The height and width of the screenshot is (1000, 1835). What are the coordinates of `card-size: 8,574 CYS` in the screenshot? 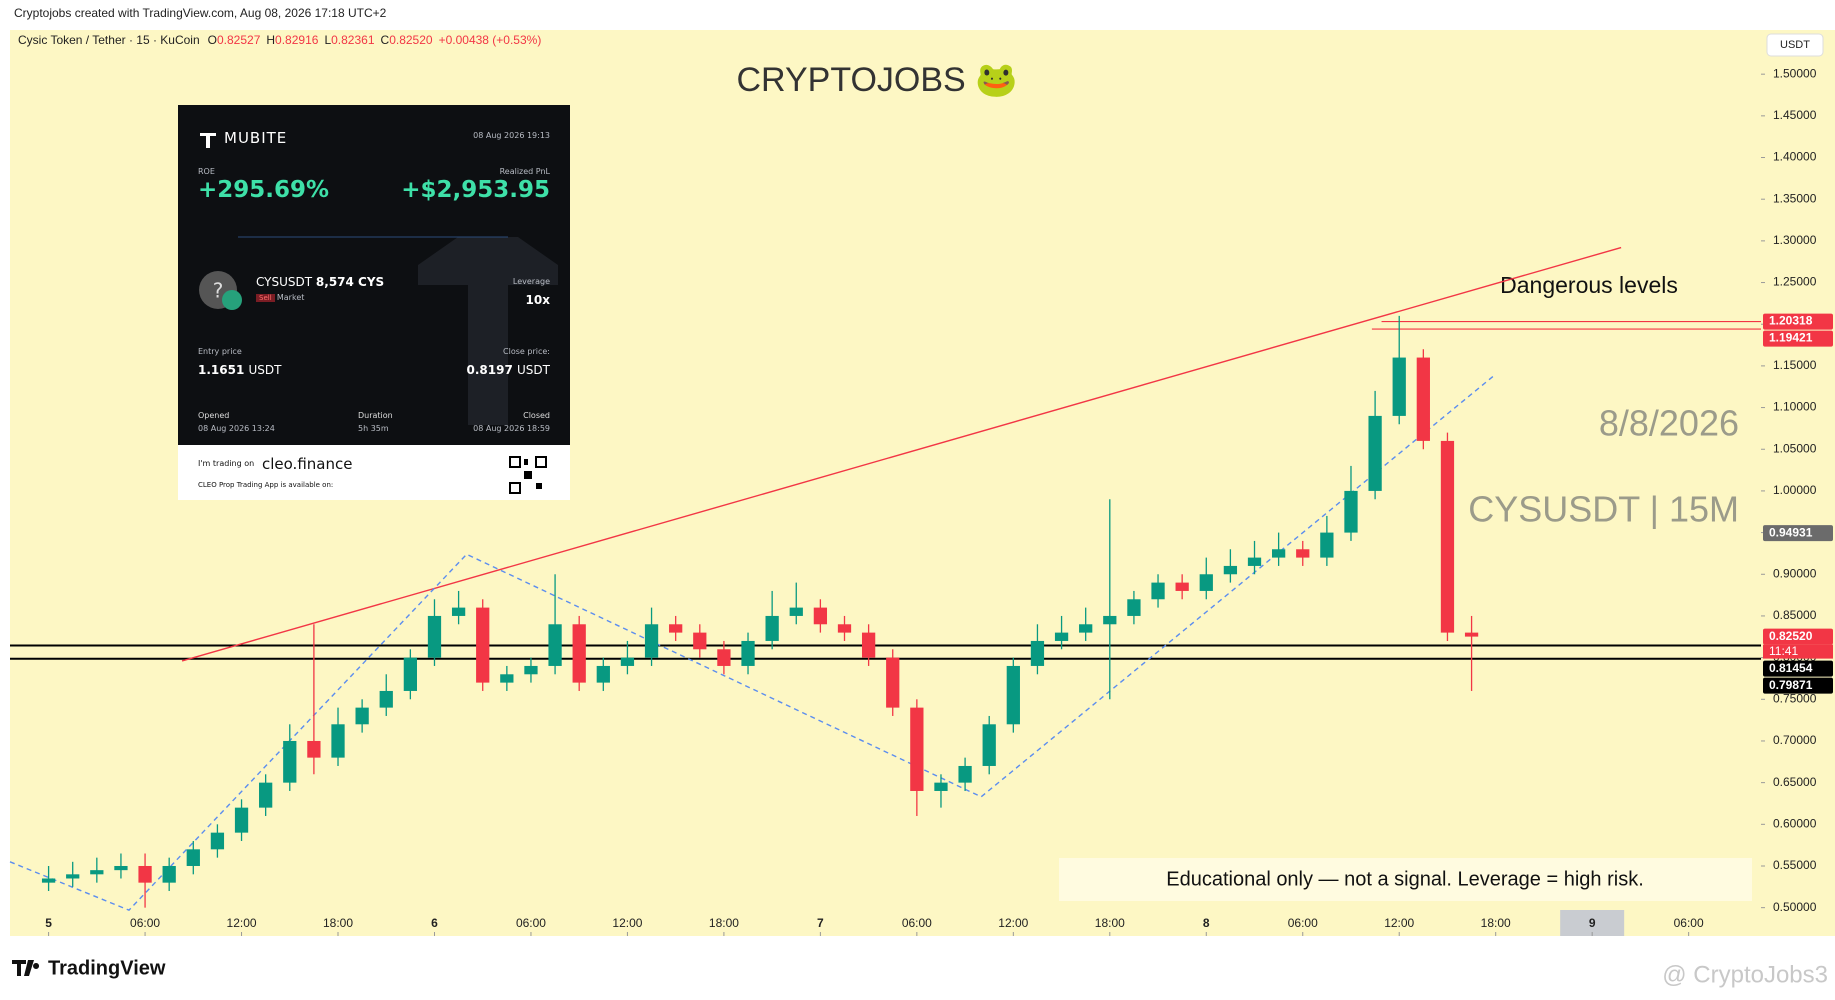 It's located at (350, 282).